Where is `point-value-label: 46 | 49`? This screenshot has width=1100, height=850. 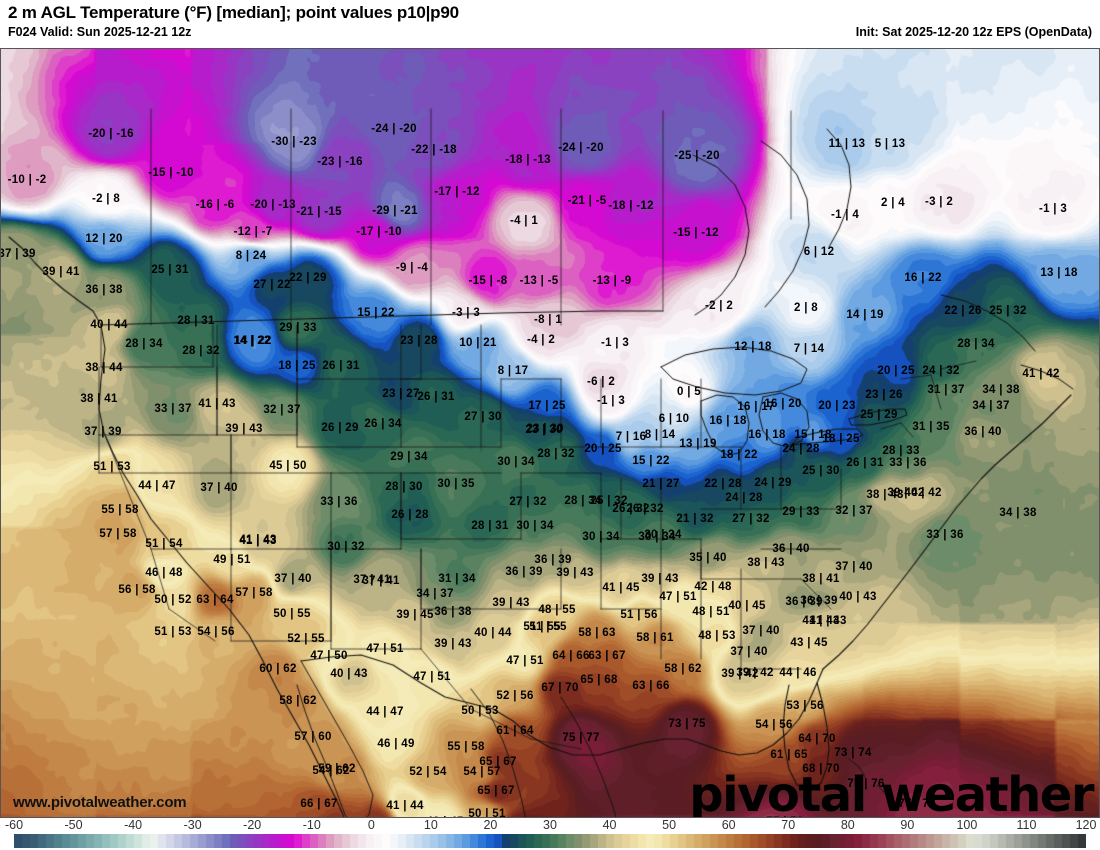
point-value-label: 46 | 49 is located at coordinates (396, 744).